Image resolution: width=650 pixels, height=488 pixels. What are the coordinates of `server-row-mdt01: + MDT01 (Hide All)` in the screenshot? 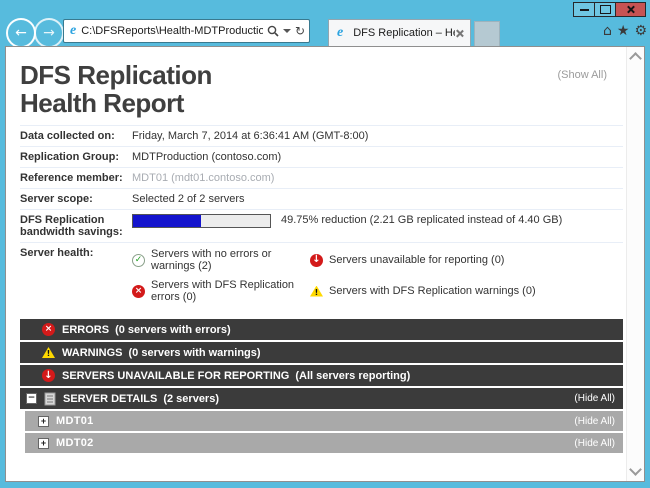 It's located at (324, 421).